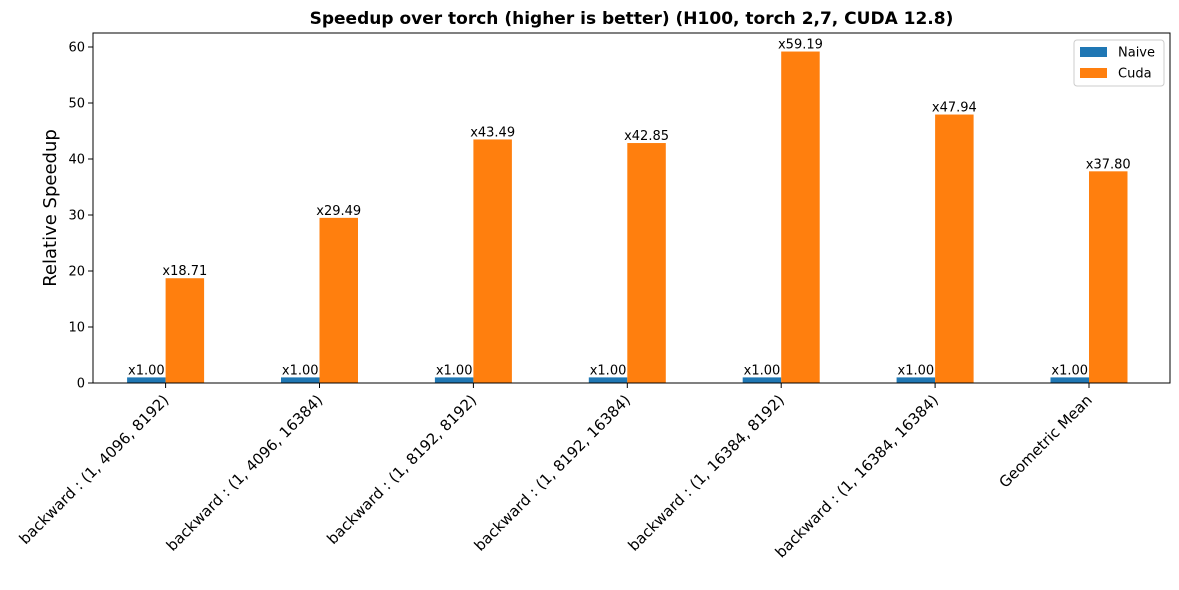  I want to click on x-tick-label: backward : (1, 16384, 8192), so click(706, 473).